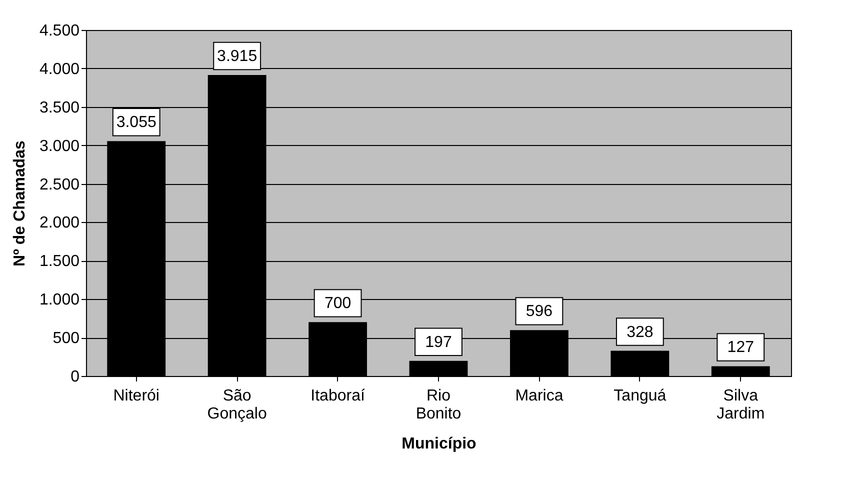 The image size is (851, 490). I want to click on x-tick-label: Niterói, so click(136, 396).